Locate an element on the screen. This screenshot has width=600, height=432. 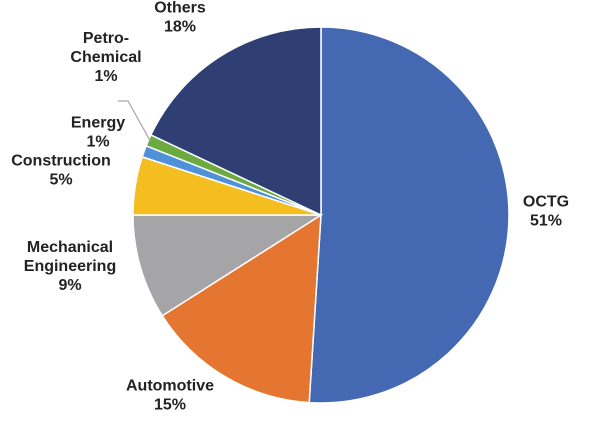
slice-name: Automotive is located at coordinates (170, 386).